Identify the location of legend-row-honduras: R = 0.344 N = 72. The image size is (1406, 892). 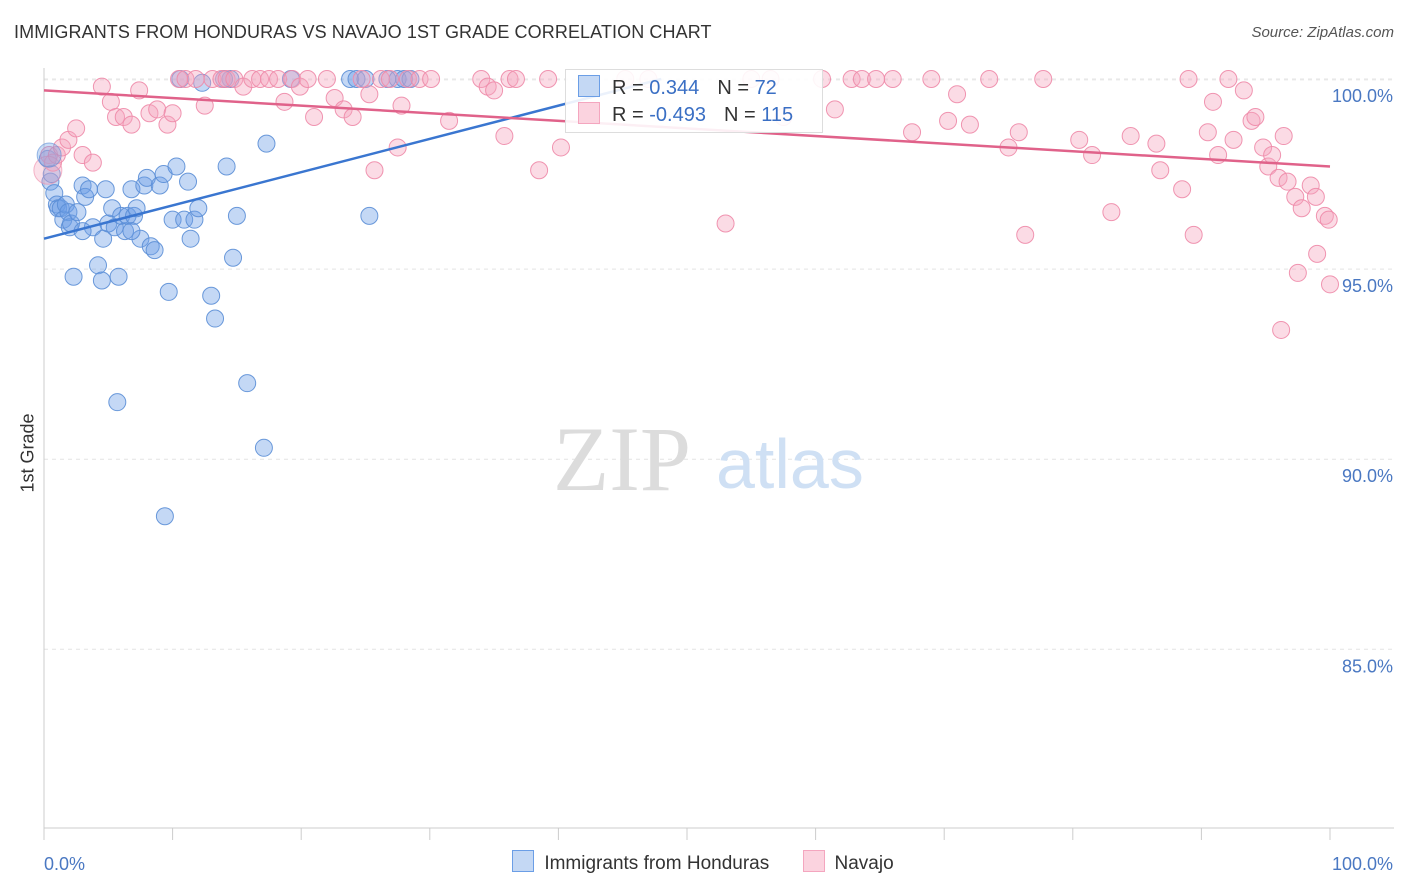
(677, 89).